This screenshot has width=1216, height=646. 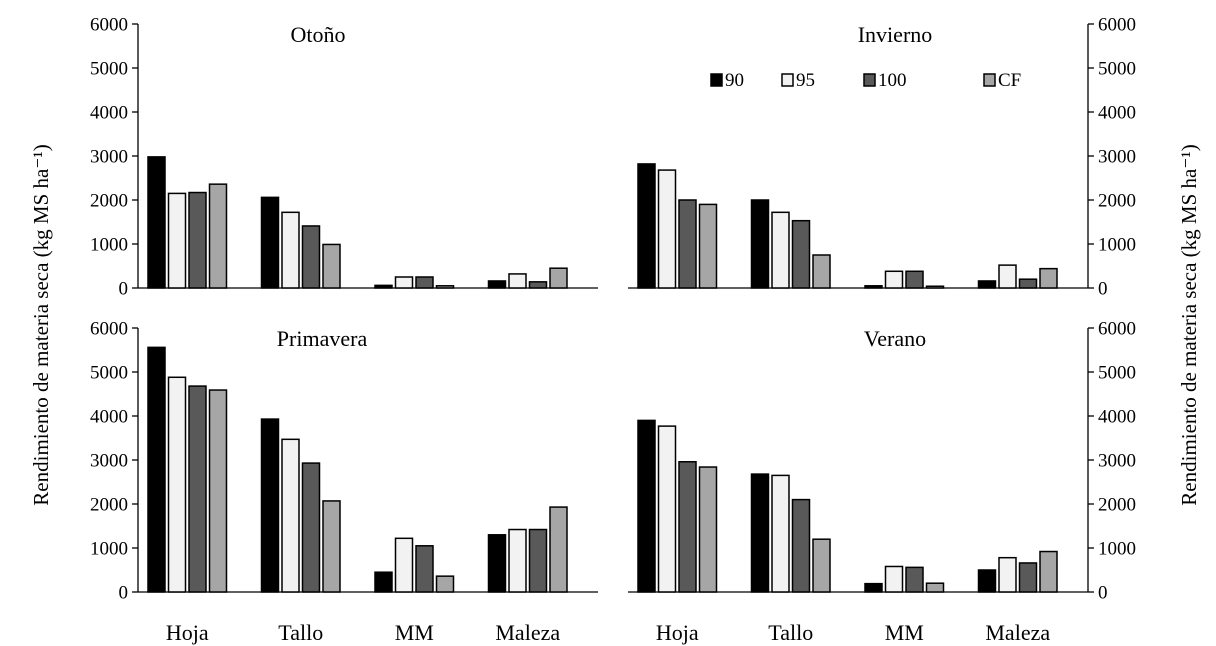 What do you see at coordinates (734, 80) in the screenshot?
I see `legend-label-90: 90` at bounding box center [734, 80].